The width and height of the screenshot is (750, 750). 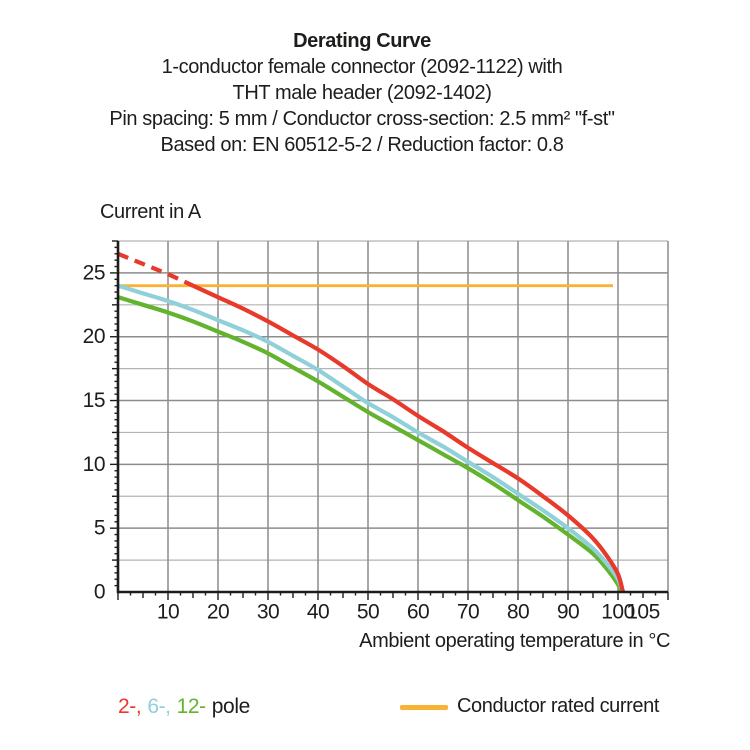 I want to click on x-tick-label: 10, so click(x=168, y=611).